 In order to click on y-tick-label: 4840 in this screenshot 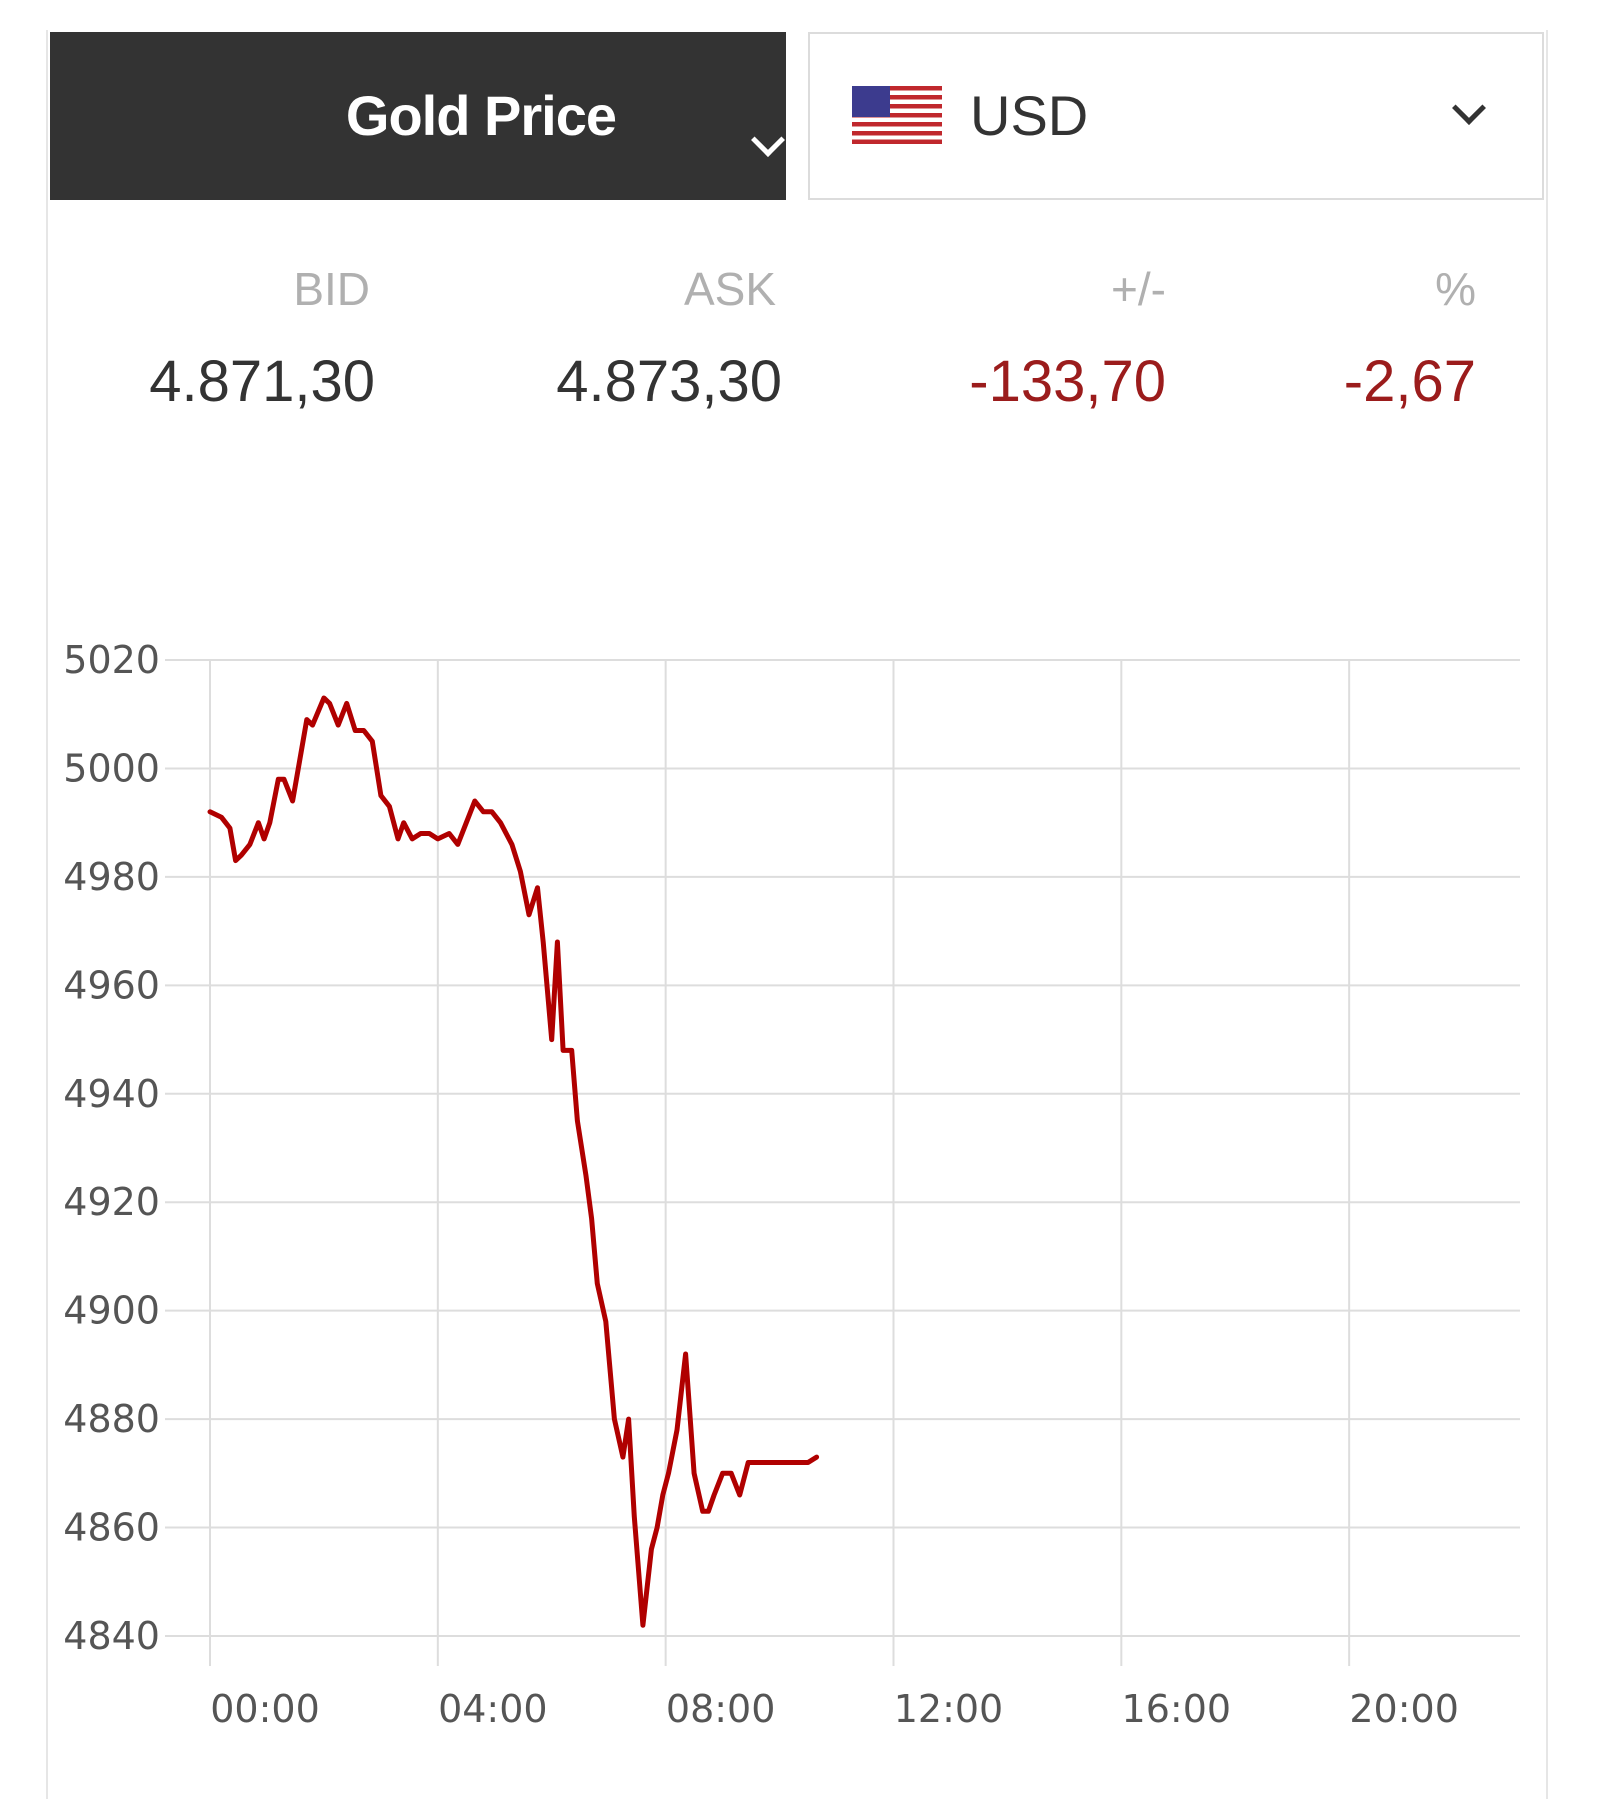, I will do `click(111, 1636)`.